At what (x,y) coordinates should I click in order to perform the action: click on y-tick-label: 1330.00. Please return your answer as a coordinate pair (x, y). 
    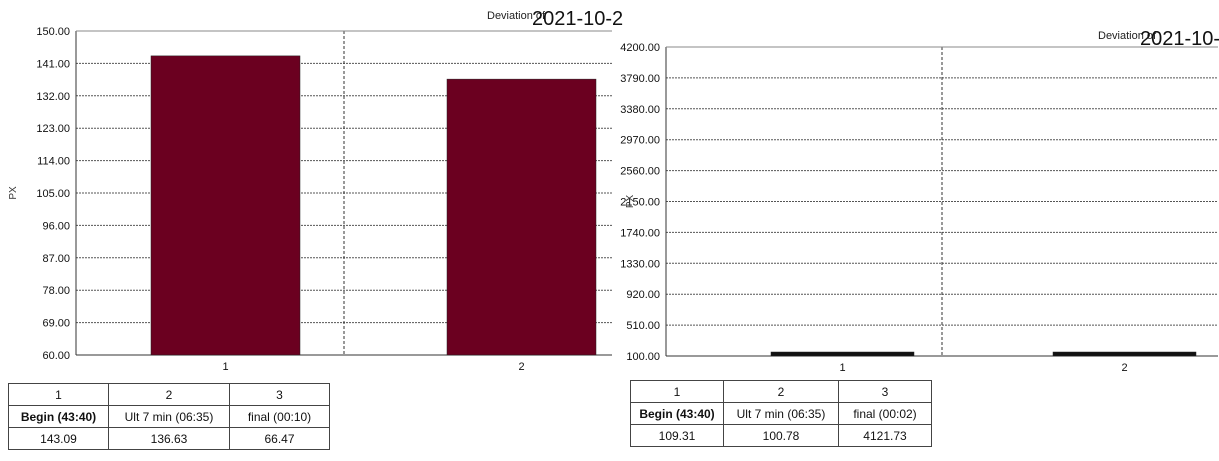
    Looking at the image, I should click on (640, 264).